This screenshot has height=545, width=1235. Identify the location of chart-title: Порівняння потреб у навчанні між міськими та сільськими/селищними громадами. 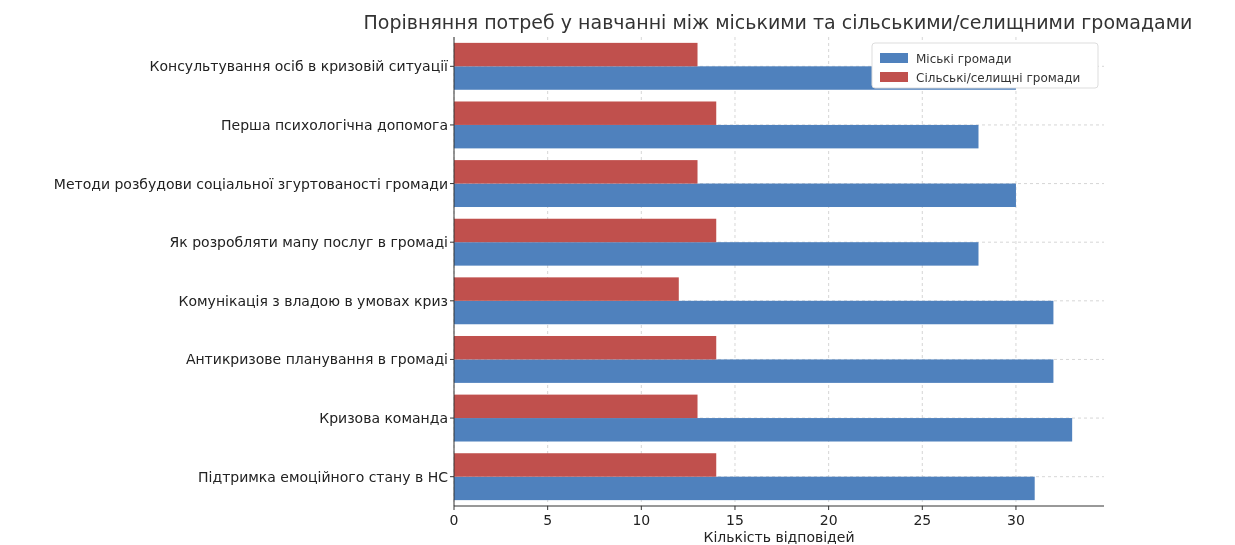
(778, 22).